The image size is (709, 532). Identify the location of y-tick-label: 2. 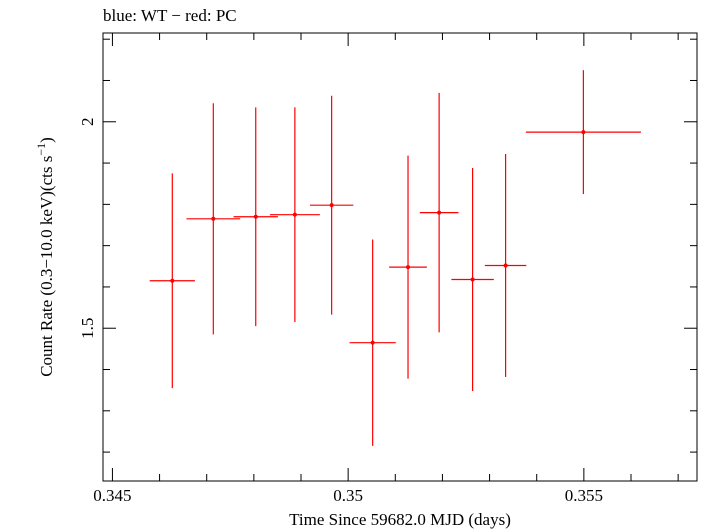
(87, 122).